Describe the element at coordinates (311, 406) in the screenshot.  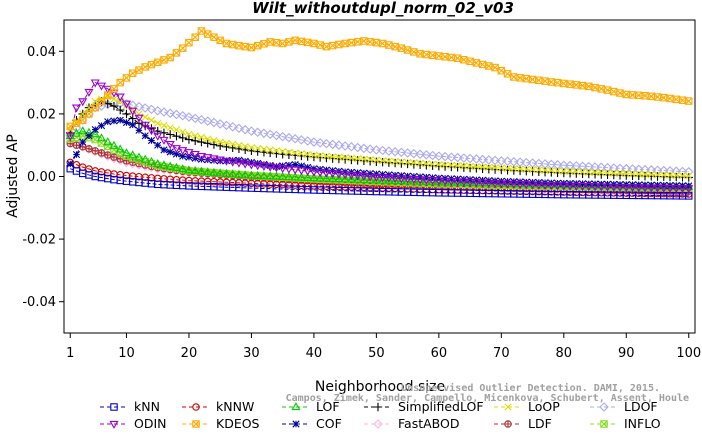
I see `legend-item-lof: LOF` at that location.